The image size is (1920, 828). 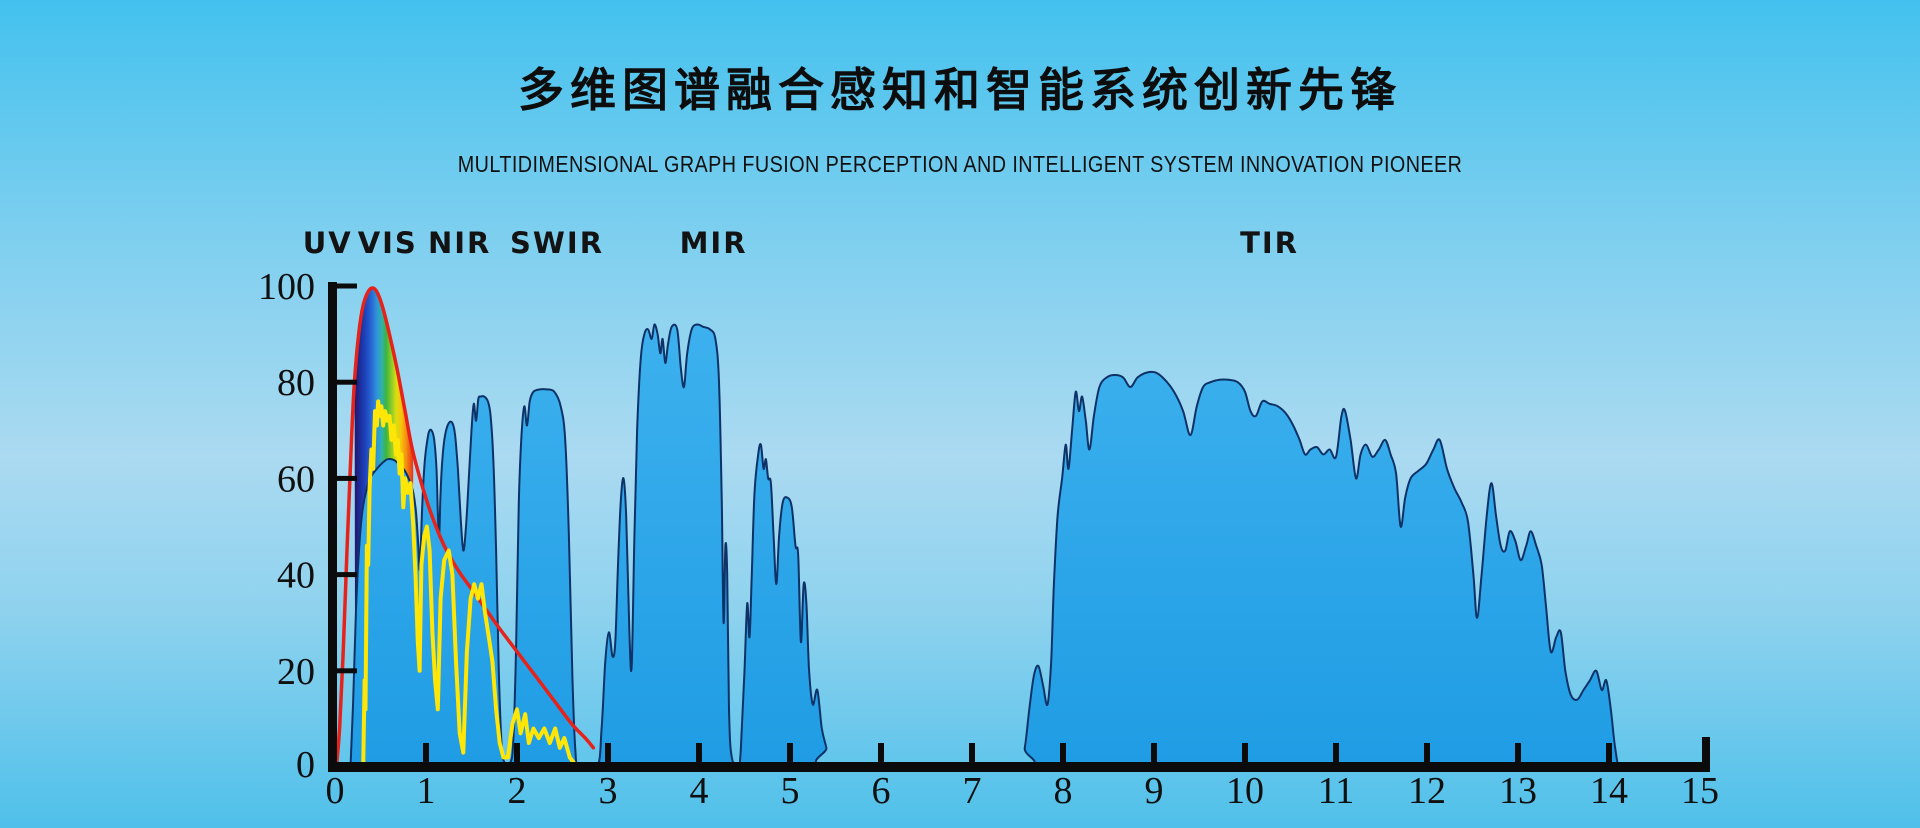 I want to click on x-tick-label: 2, so click(x=517, y=791).